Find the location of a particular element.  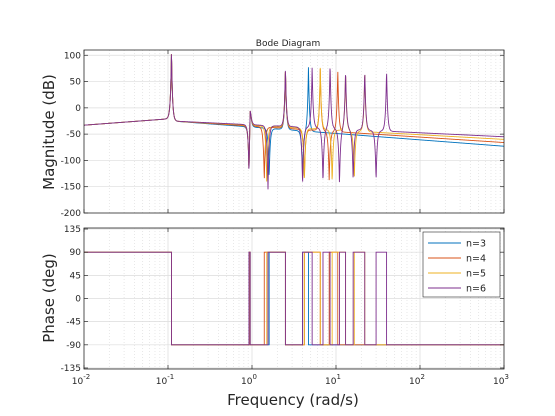

y-tick-label: 100 is located at coordinates (72, 56).